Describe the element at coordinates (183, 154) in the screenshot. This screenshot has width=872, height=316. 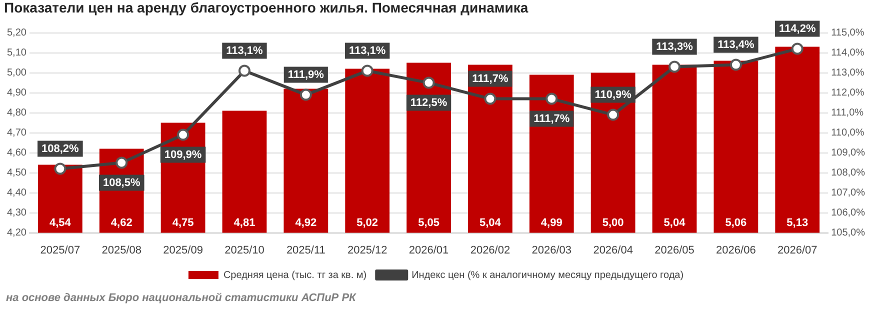
I see `data-label: 109,9%` at that location.